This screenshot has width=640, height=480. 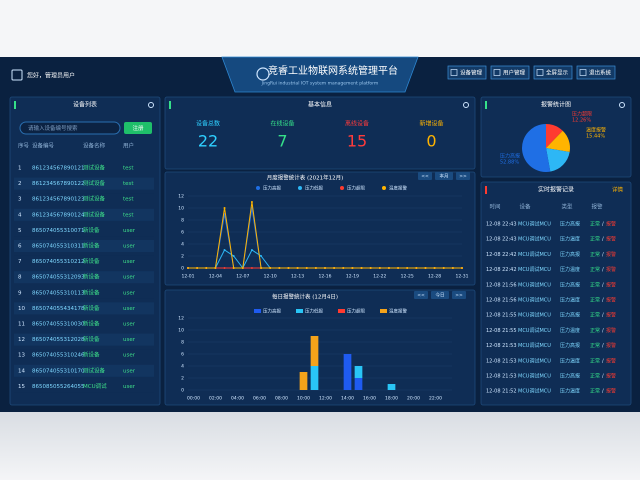 What do you see at coordinates (595, 137) in the screenshot?
I see `pie-value-label: 15.44%` at bounding box center [595, 137].